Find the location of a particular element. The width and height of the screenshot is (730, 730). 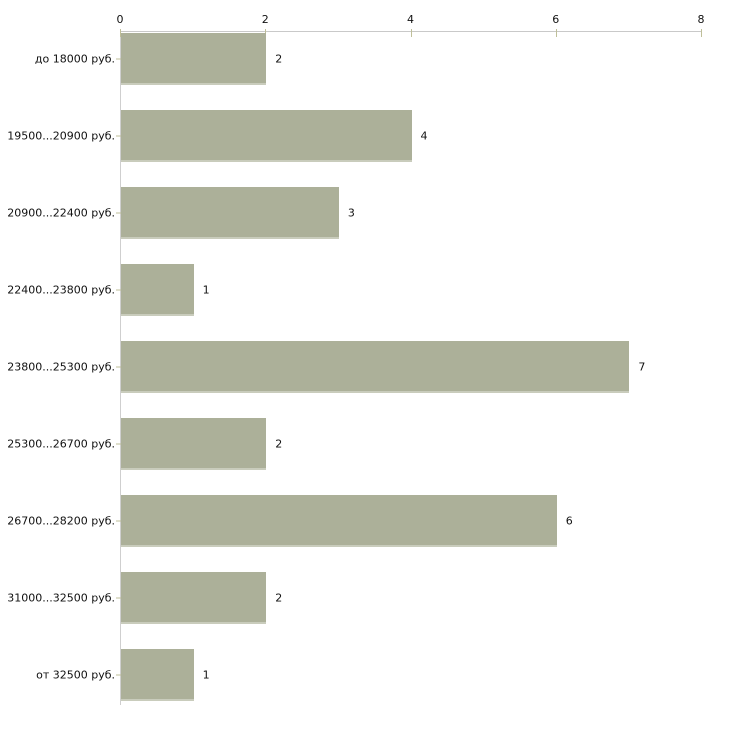

bar-row: 20900...22400 руб. 3 is located at coordinates (354, 213).